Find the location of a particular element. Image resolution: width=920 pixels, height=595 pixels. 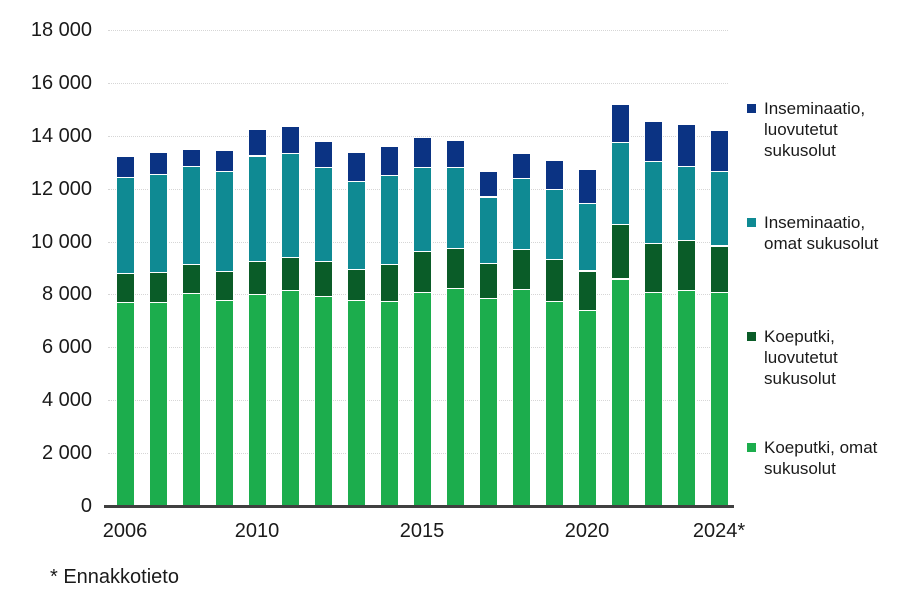

legend-item-label: Koeputki, omat sukusolut is located at coordinates (821, 458).